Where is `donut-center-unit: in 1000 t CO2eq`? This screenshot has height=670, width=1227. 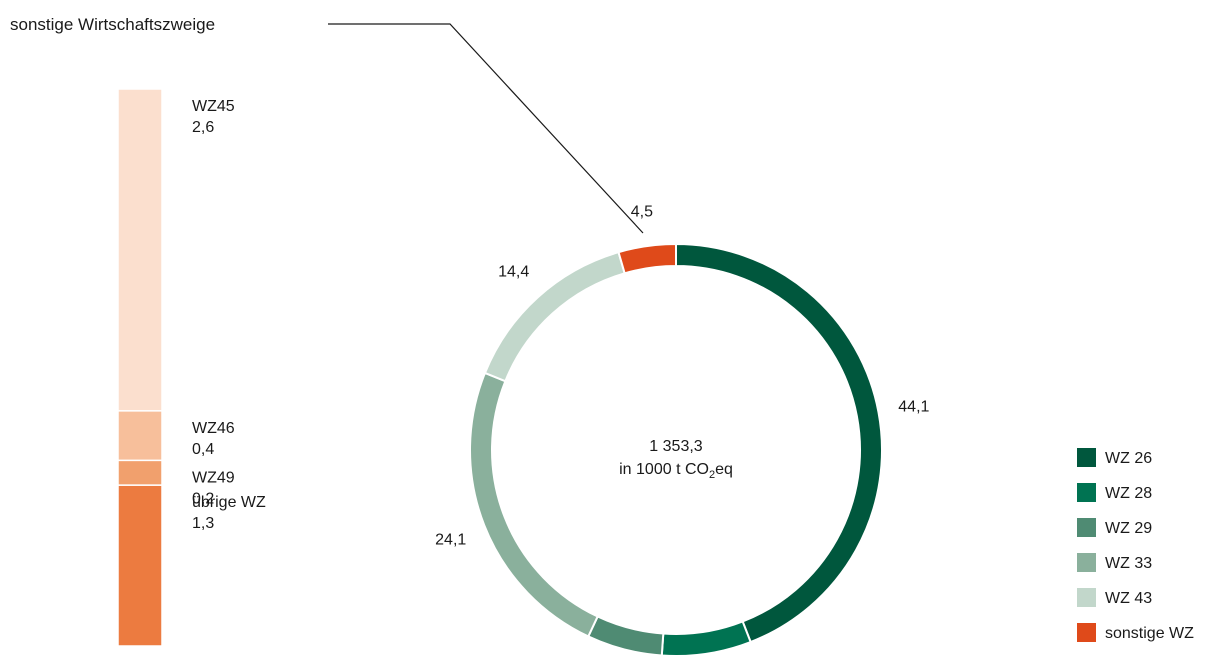
donut-center-unit: in 1000 t CO2eq is located at coordinates (676, 471).